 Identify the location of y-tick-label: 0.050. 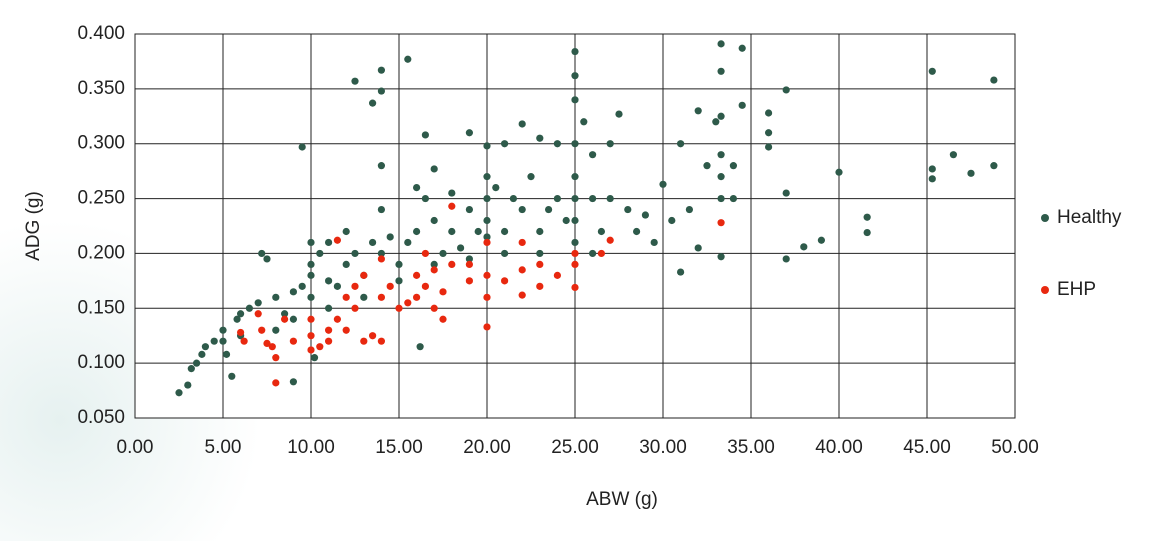
(101, 417).